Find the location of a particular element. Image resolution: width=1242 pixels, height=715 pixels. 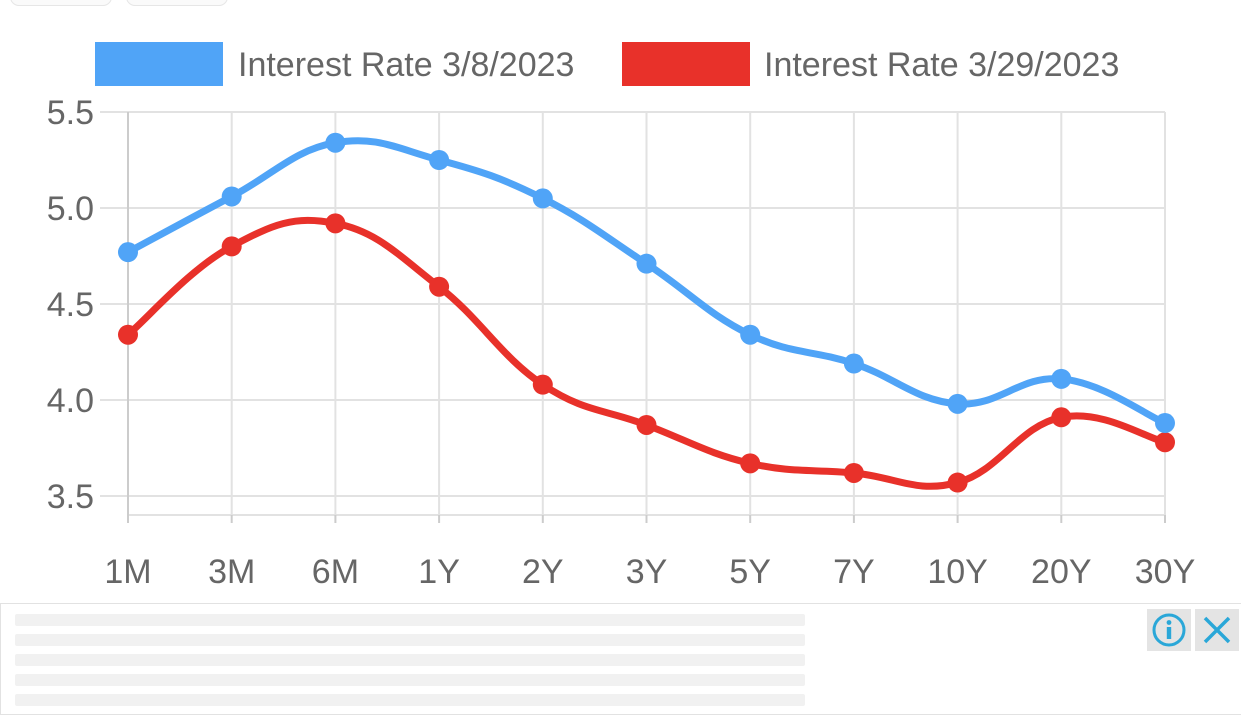

y-tick-label: 4.5 is located at coordinates (70, 305).